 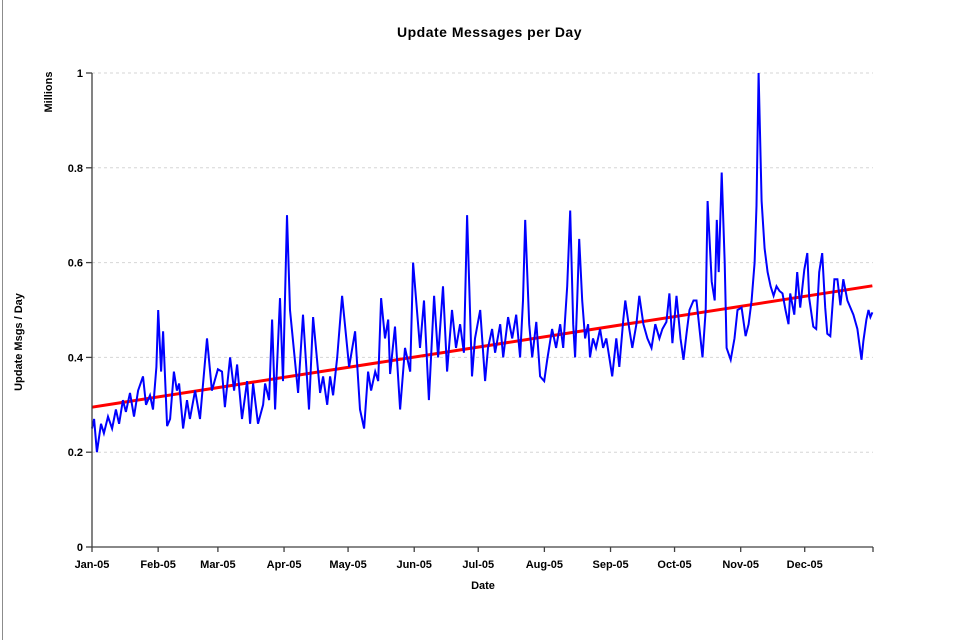 What do you see at coordinates (544, 565) in the screenshot?
I see `x-tick-label: Aug-05` at bounding box center [544, 565].